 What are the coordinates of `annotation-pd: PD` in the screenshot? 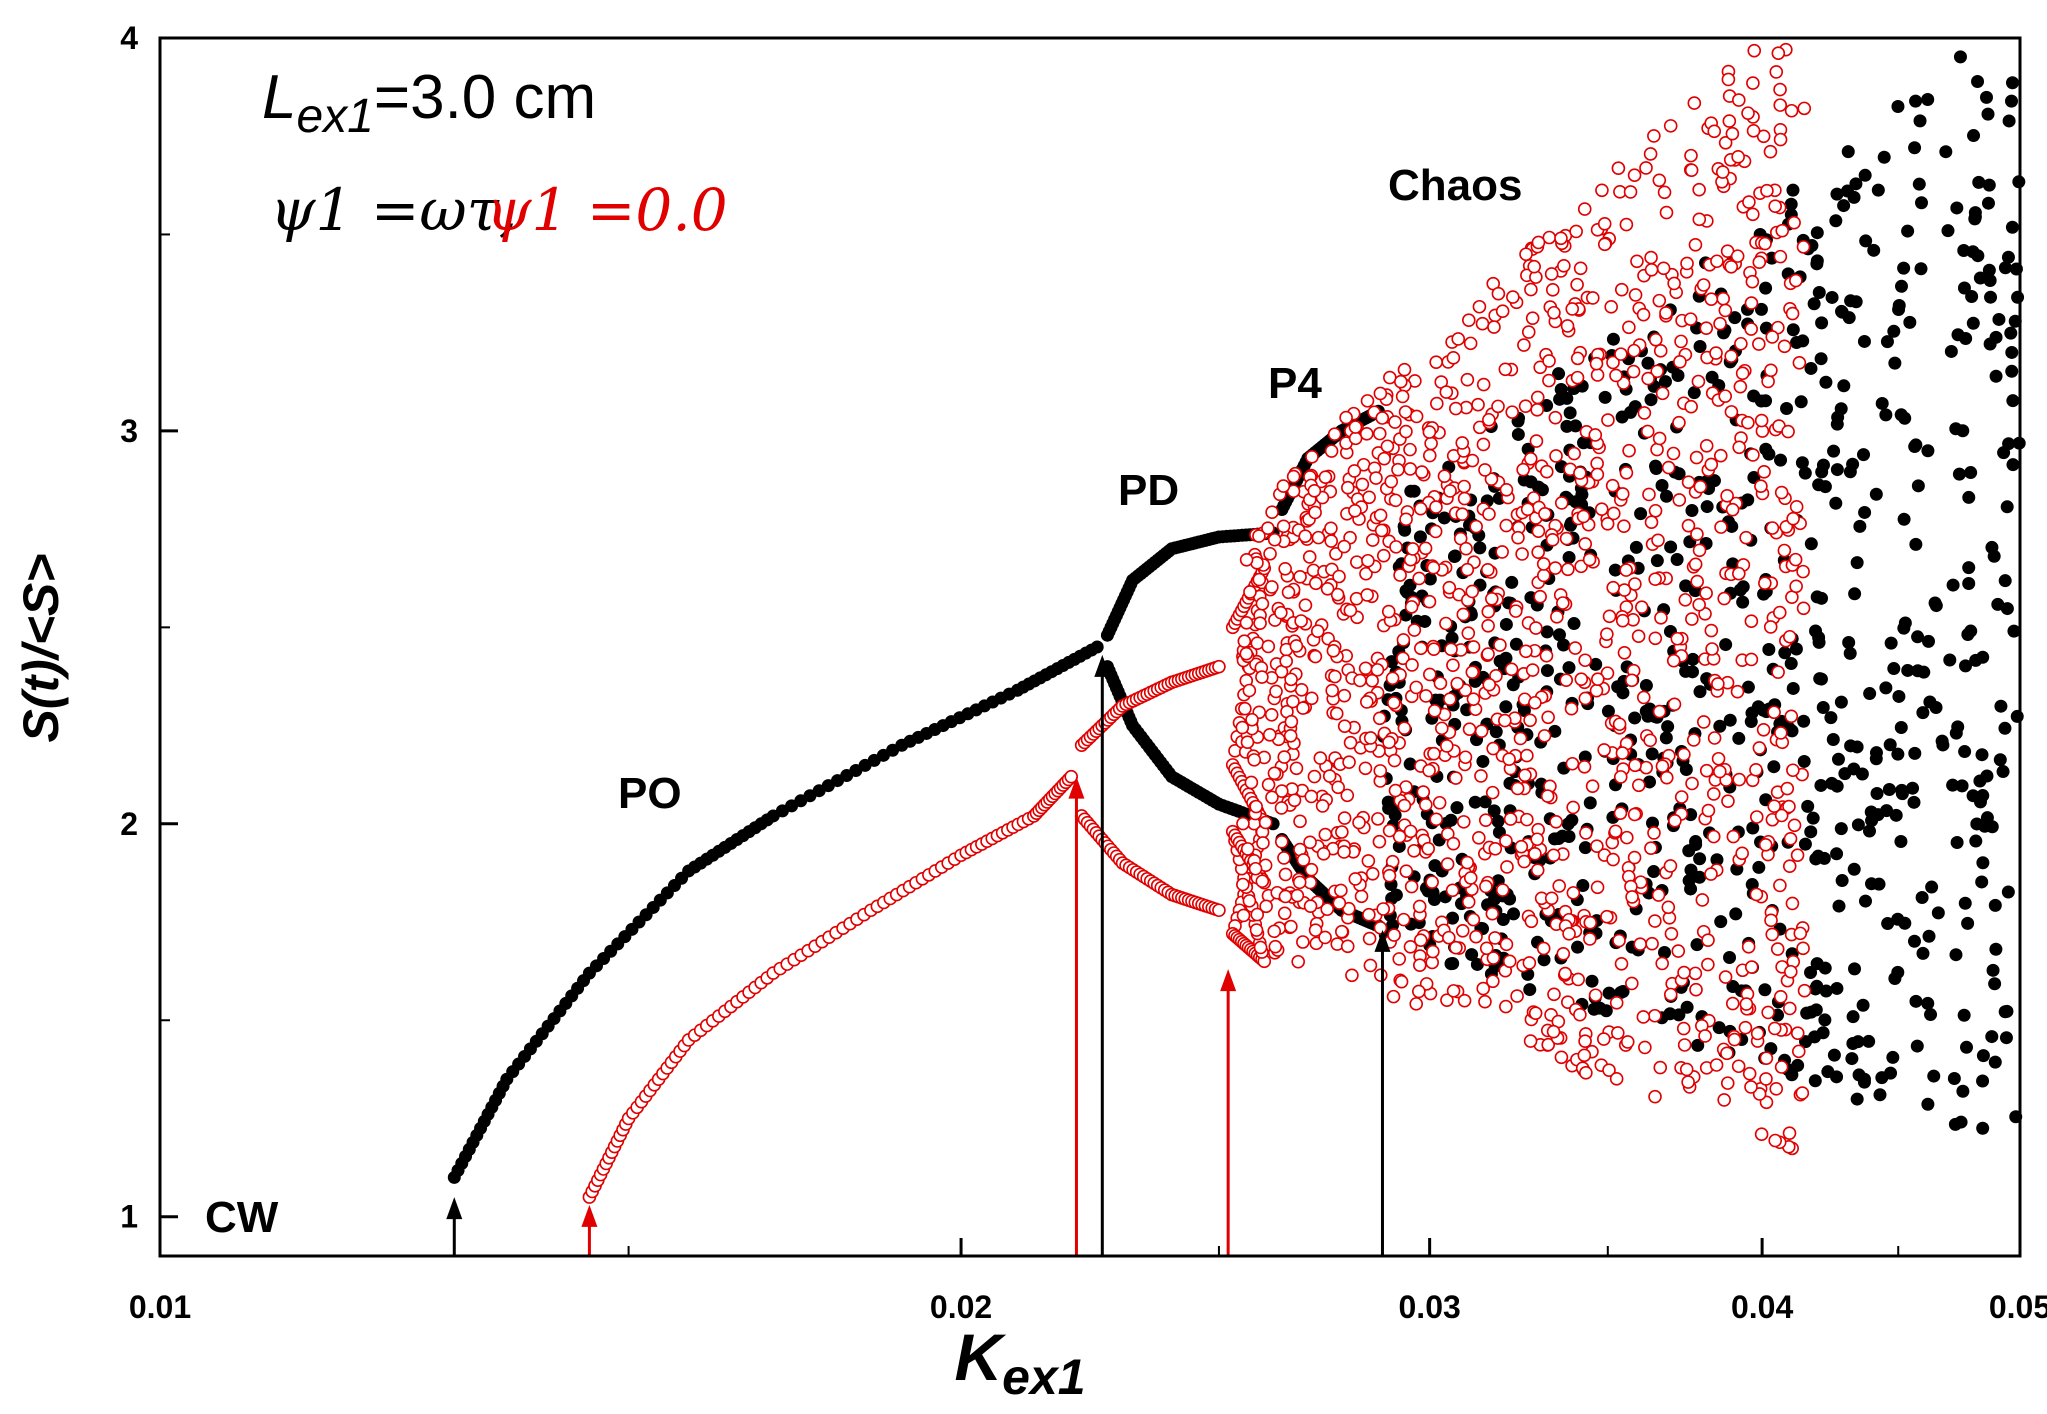 It's located at (1148, 490).